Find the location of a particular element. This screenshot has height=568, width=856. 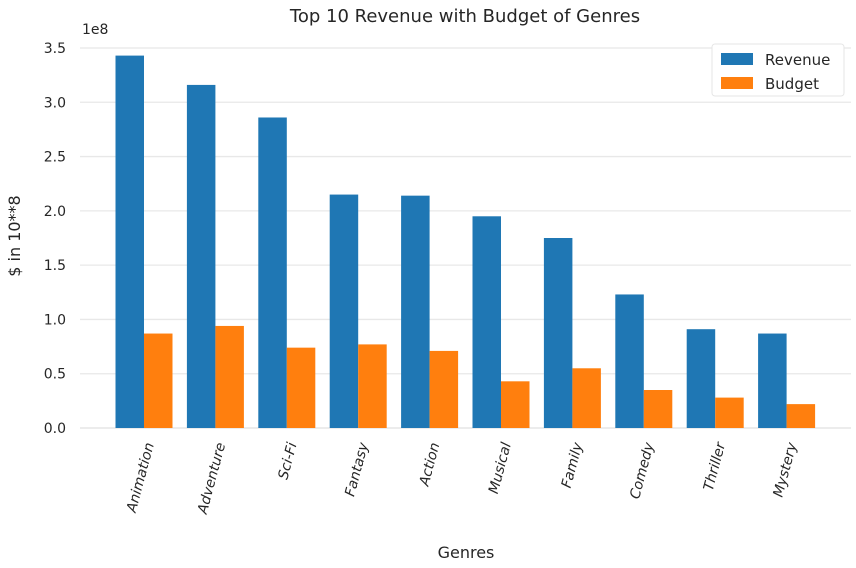

y-tick-label: 1.0 is located at coordinates (55, 320).